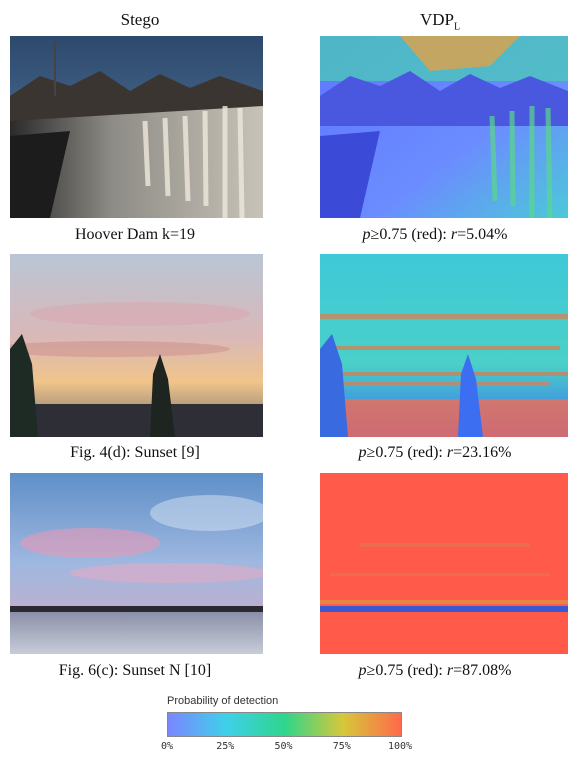 This screenshot has height=760, width=570. What do you see at coordinates (482, 670) in the screenshot?
I see `caption-ratio-value: =87.08%` at bounding box center [482, 670].